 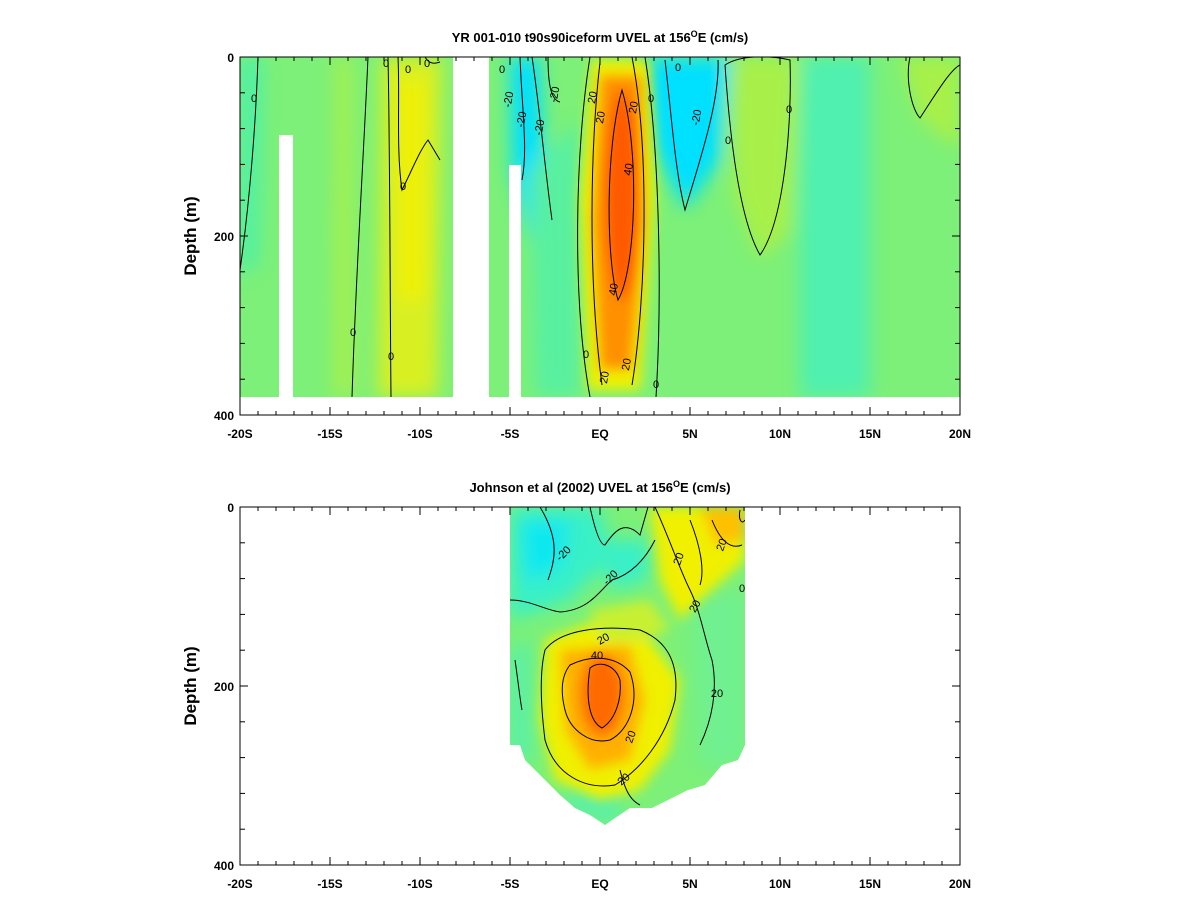 I want to click on chart-2-contours, so click(x=627, y=656).